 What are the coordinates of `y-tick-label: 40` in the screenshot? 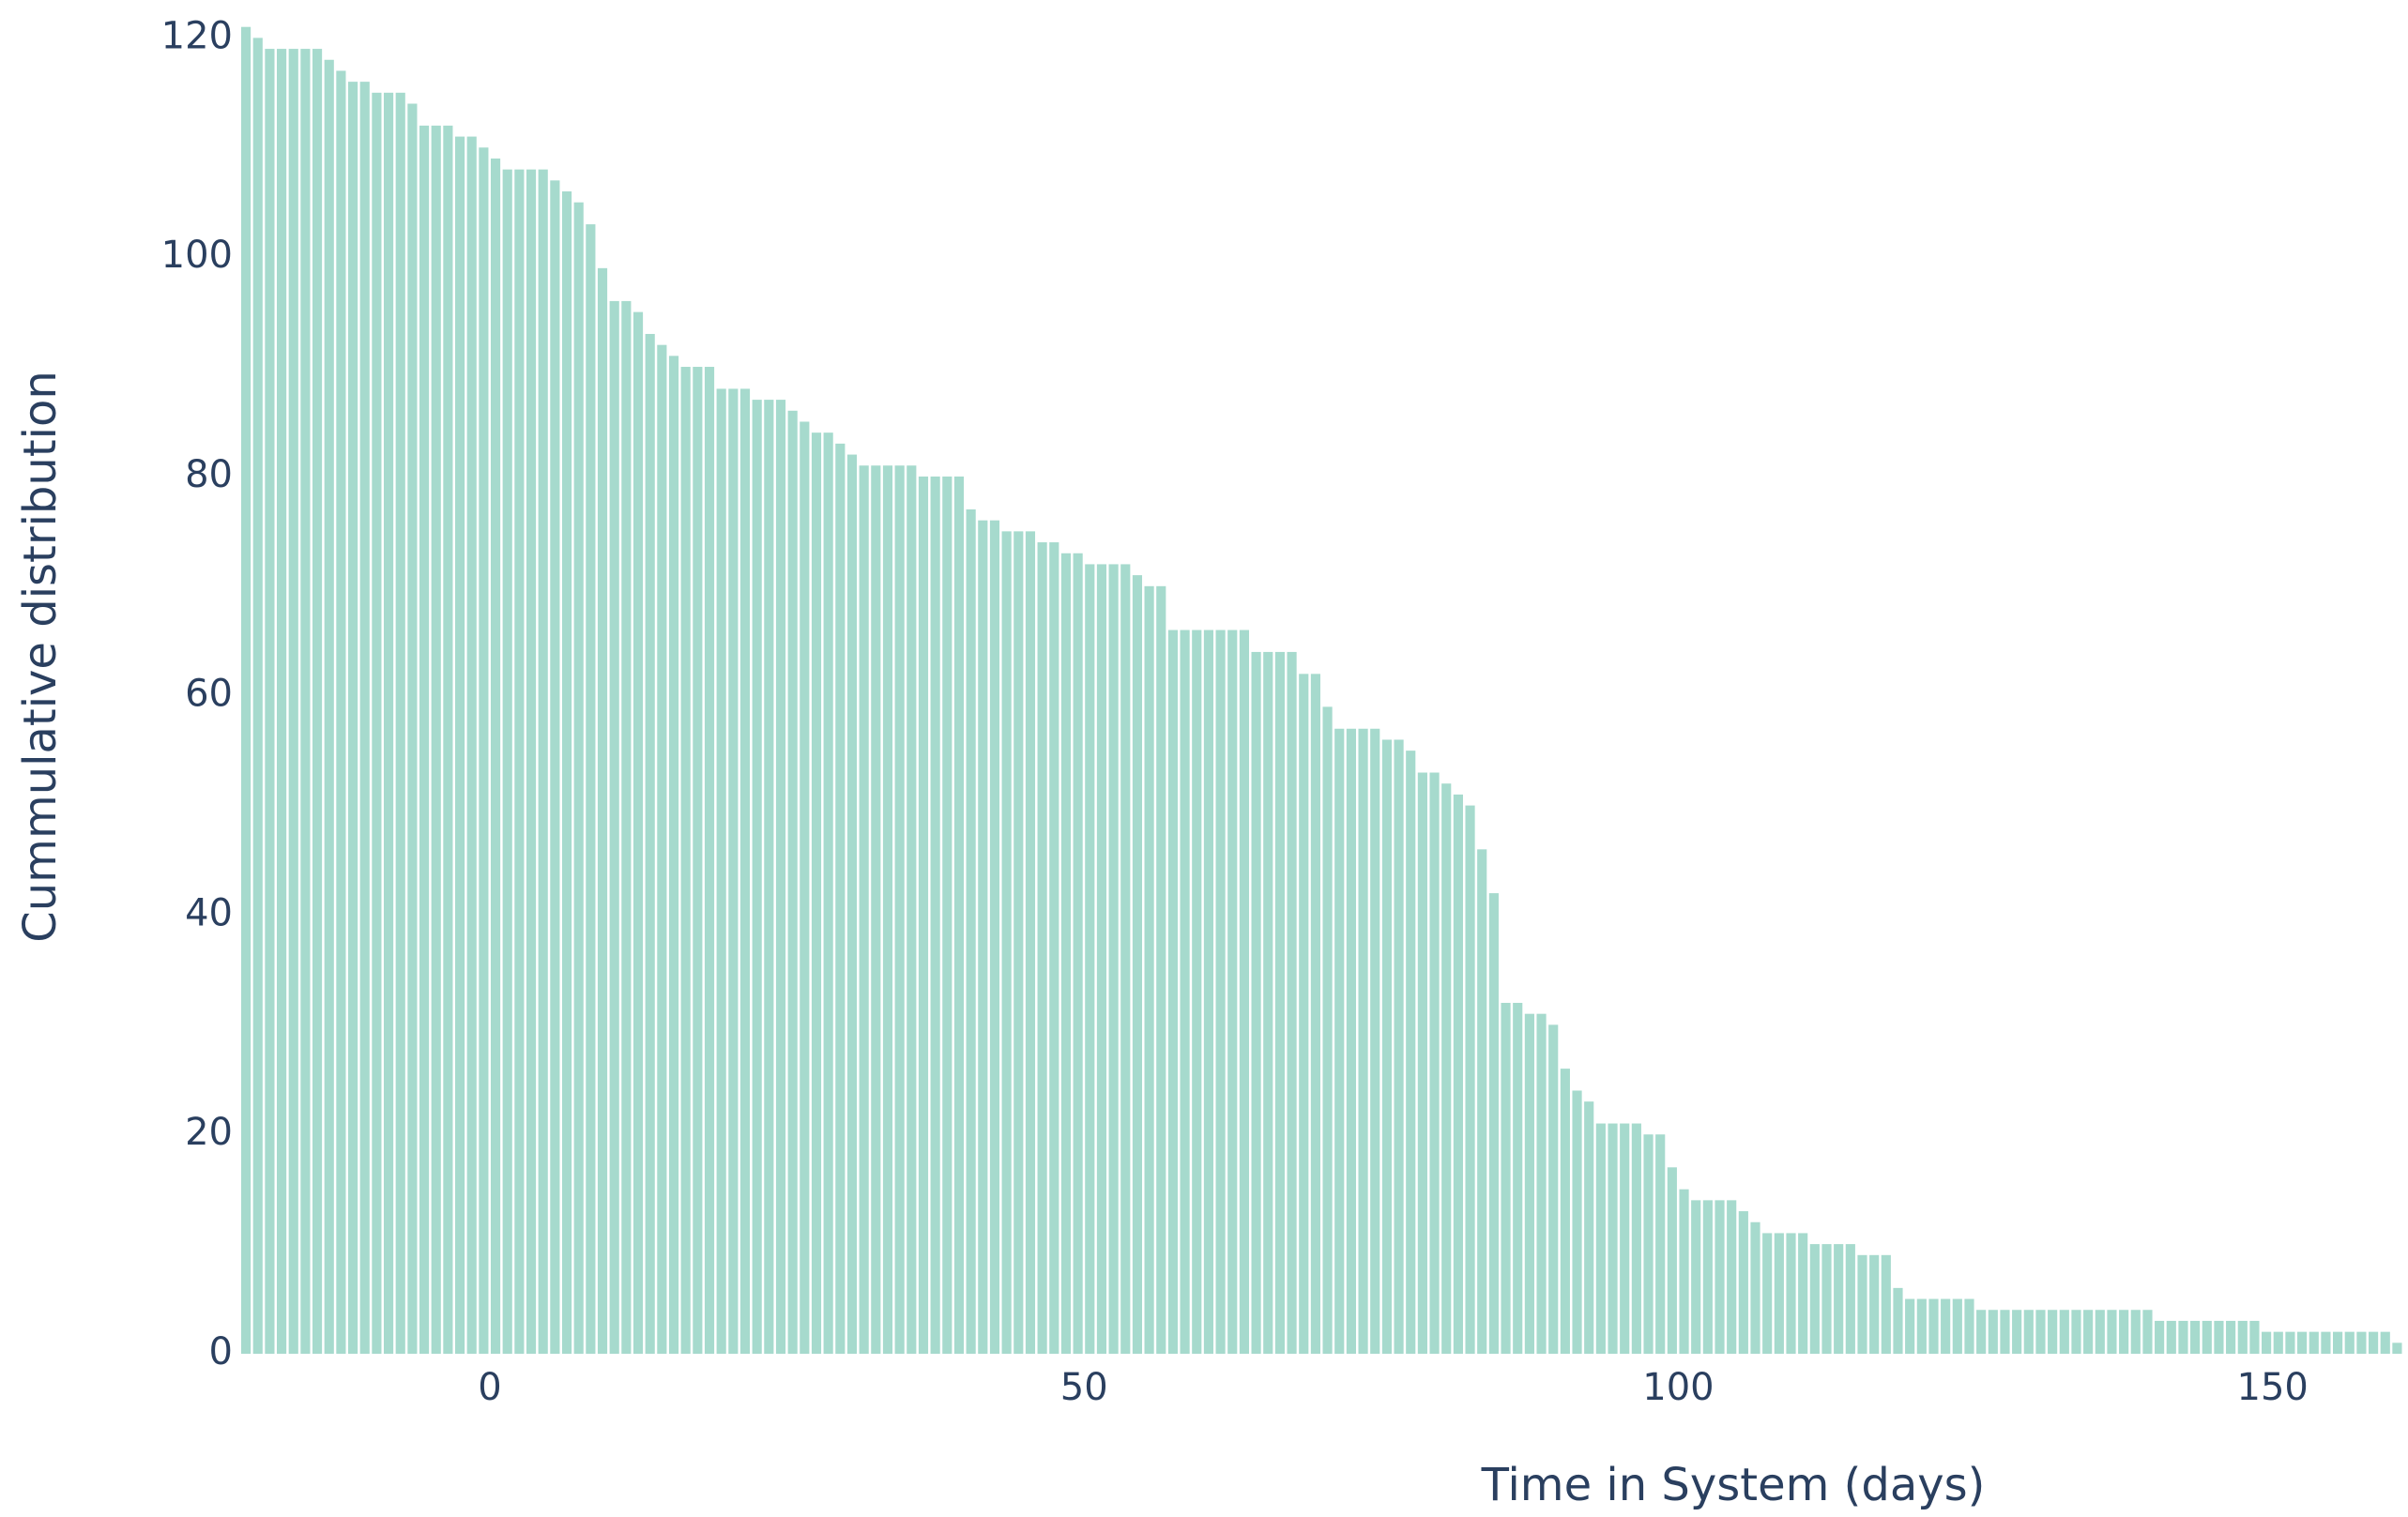 It's located at (209, 913).